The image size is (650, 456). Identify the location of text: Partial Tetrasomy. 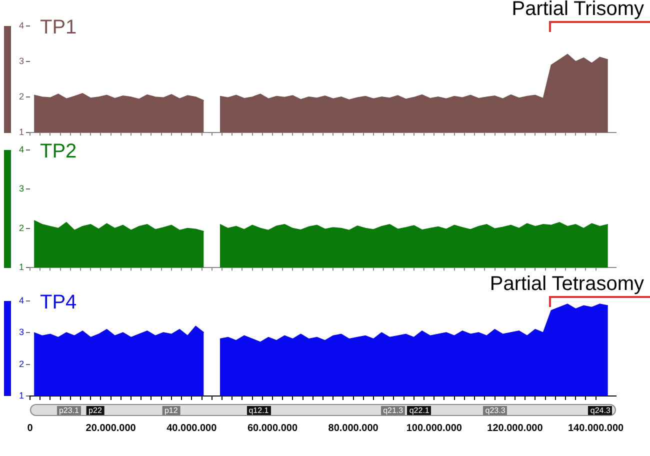
(567, 284).